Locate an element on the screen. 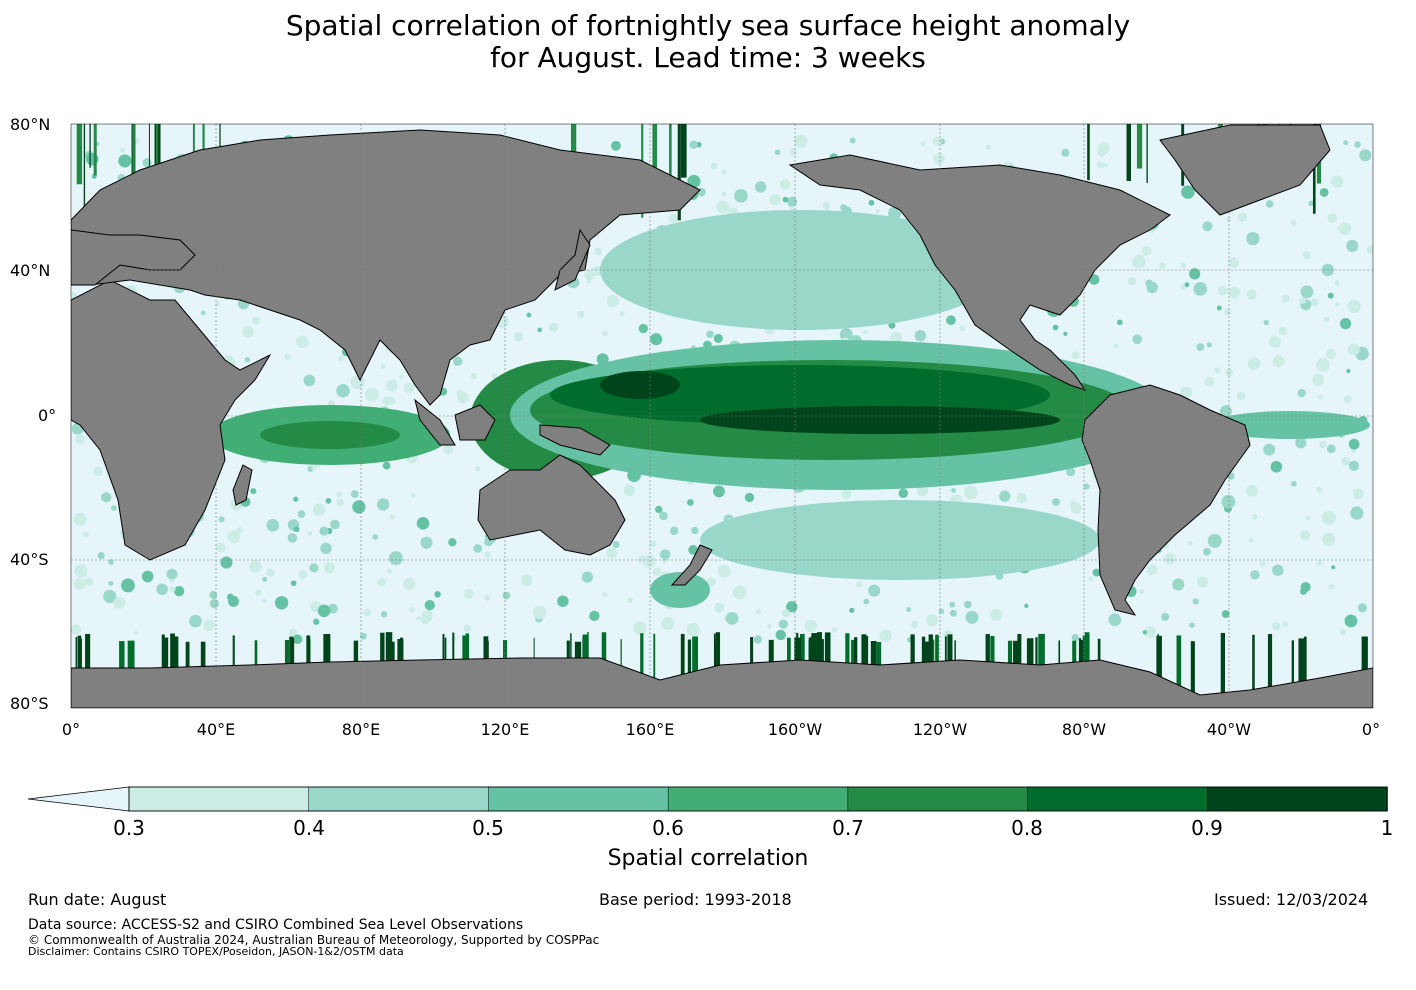  base-period: Base period: 1993-2018 is located at coordinates (695, 899).